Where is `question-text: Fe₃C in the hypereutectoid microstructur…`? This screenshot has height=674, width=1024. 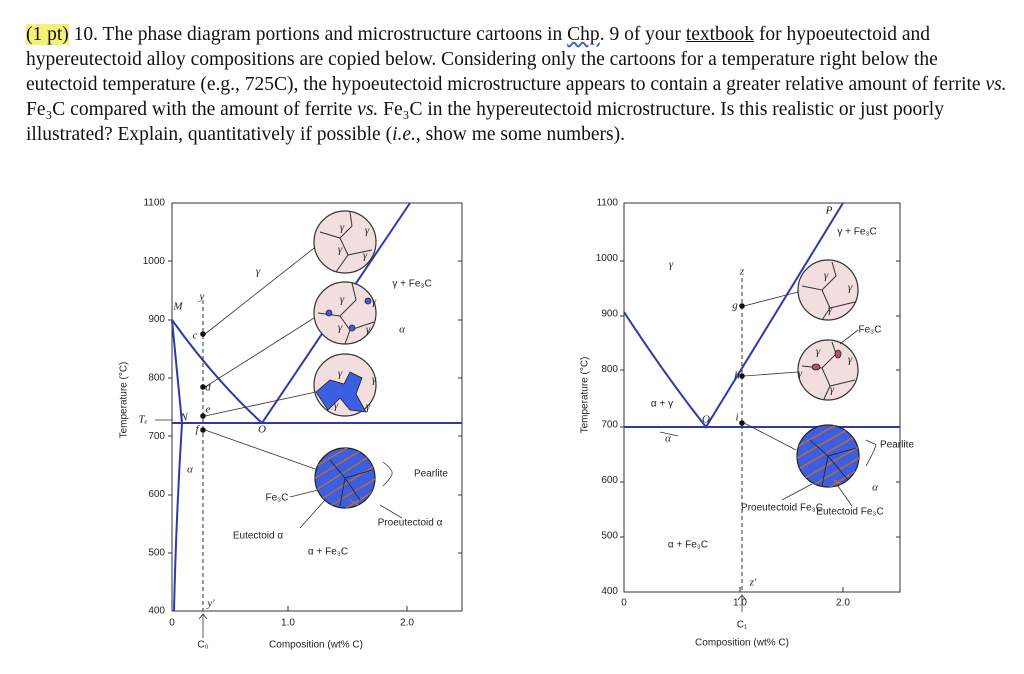 question-text: Fe₃C in the hypereutectoid microstructur… is located at coordinates (485, 122).